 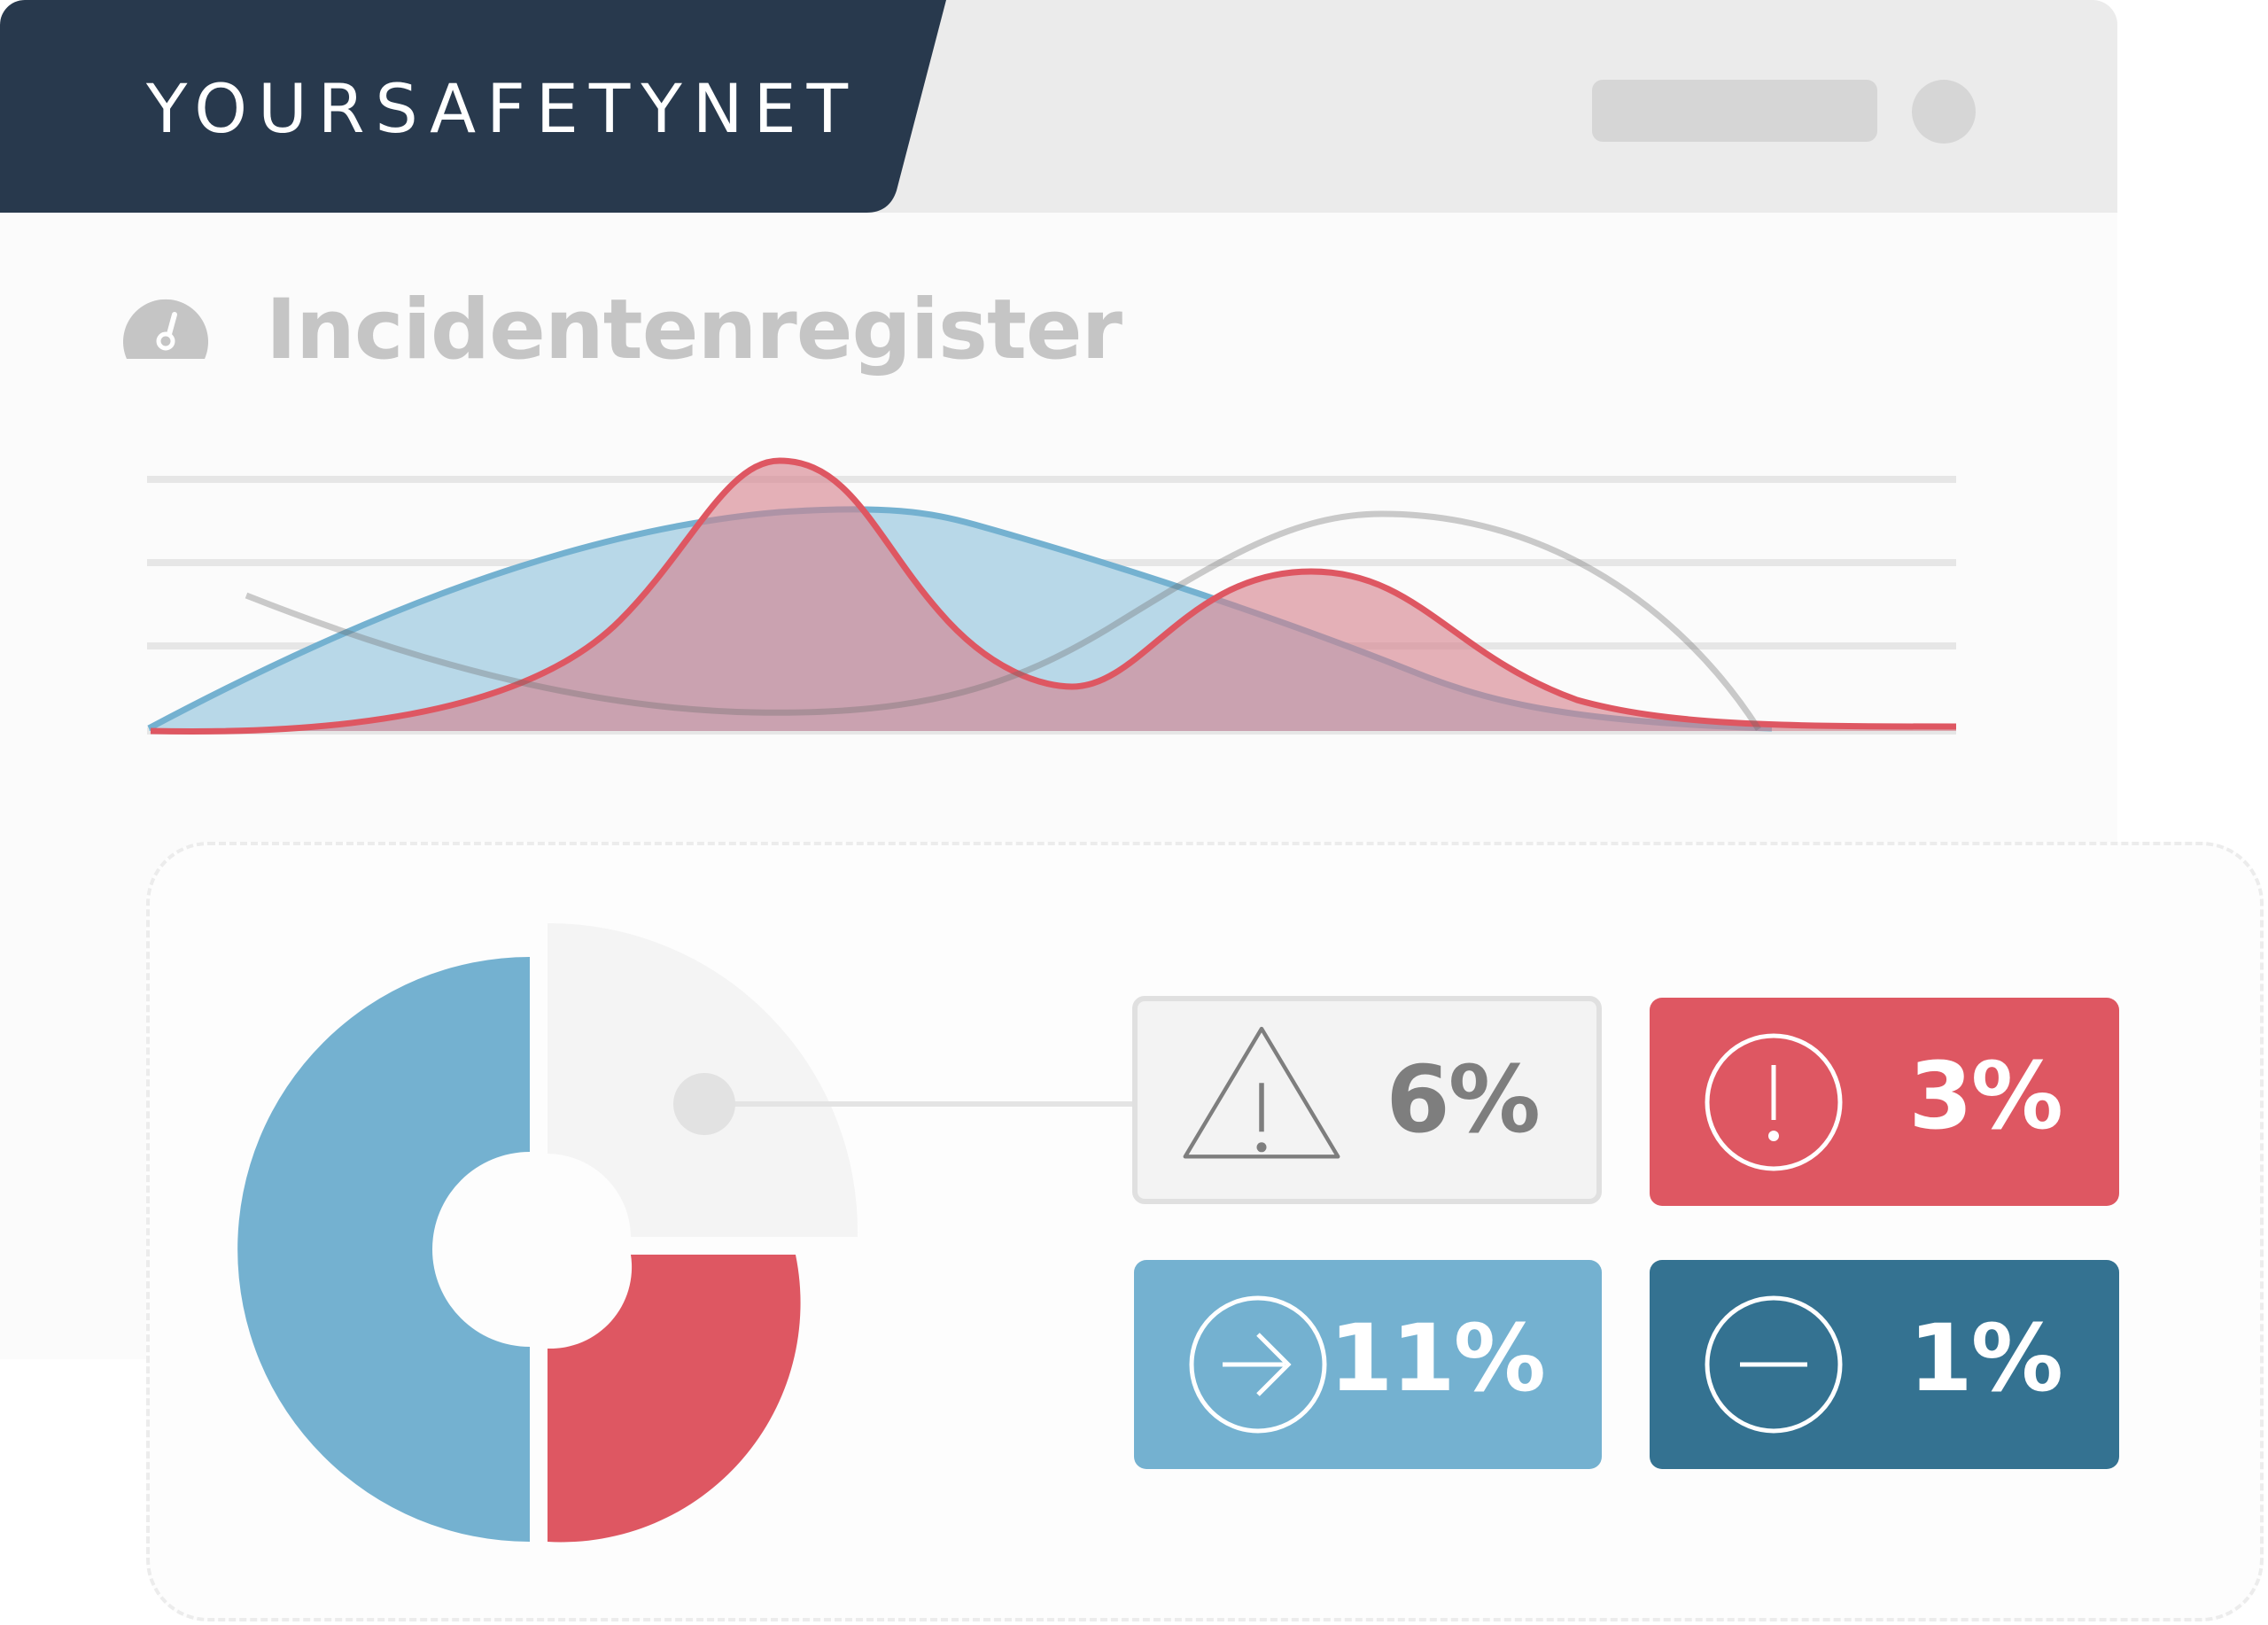 What do you see at coordinates (1734, 111) in the screenshot?
I see `address-bar` at bounding box center [1734, 111].